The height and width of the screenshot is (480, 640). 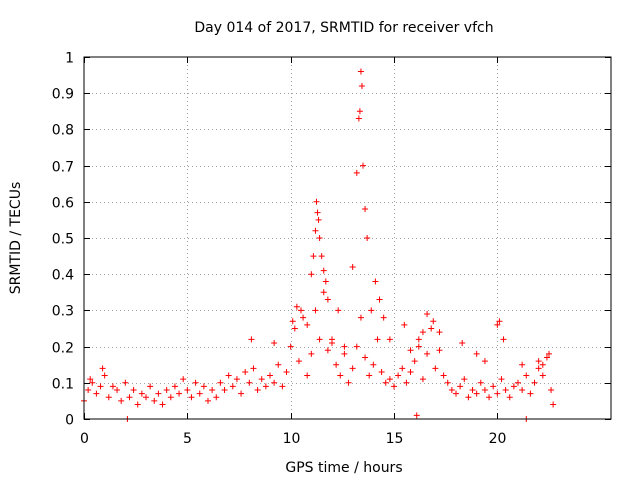 What do you see at coordinates (63, 240) in the screenshot?
I see `y-tick-label: 0.5` at bounding box center [63, 240].